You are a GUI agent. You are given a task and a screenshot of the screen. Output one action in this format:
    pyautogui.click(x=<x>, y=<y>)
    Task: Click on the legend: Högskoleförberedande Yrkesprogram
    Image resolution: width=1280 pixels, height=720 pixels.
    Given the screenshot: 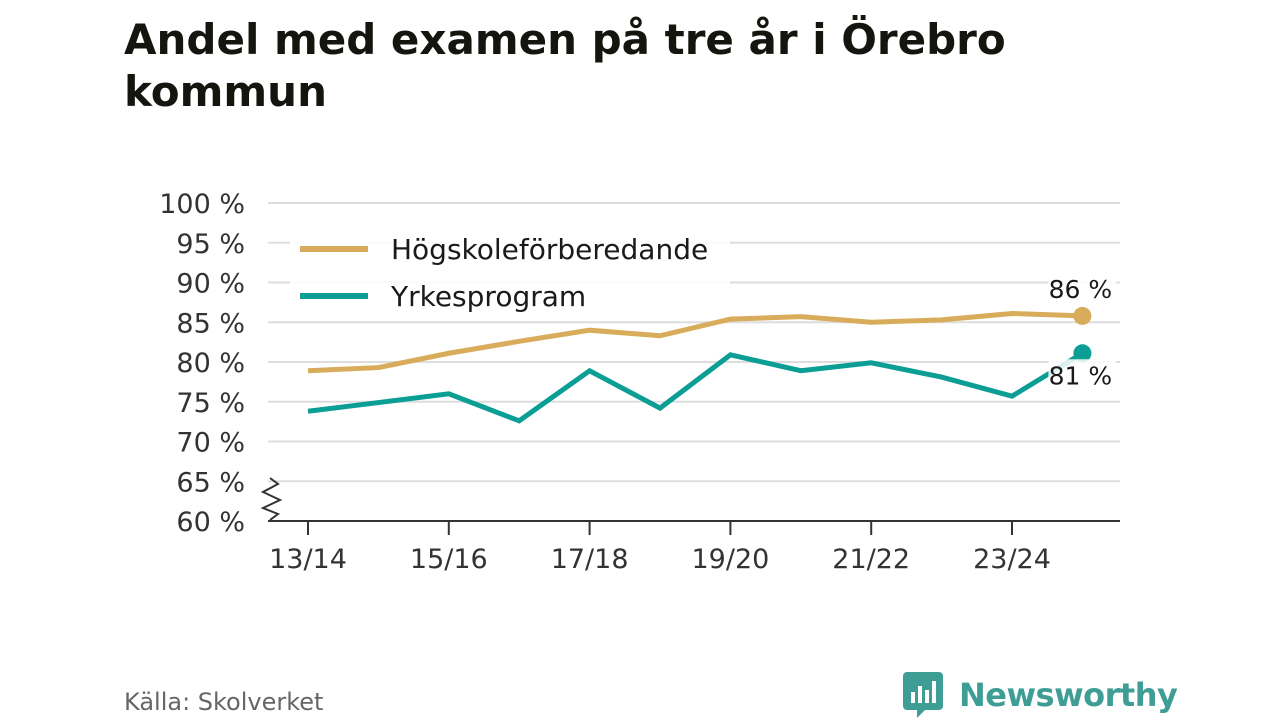 What is the action you would take?
    pyautogui.click(x=510, y=270)
    